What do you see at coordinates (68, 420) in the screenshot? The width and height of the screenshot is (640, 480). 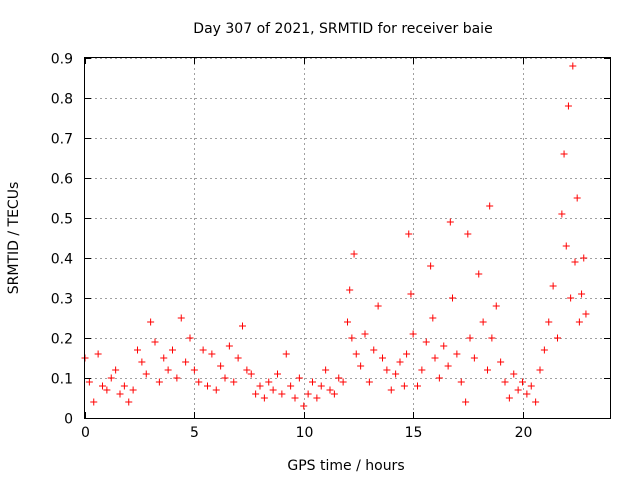 I see `y-tick-label: 0` at bounding box center [68, 420].